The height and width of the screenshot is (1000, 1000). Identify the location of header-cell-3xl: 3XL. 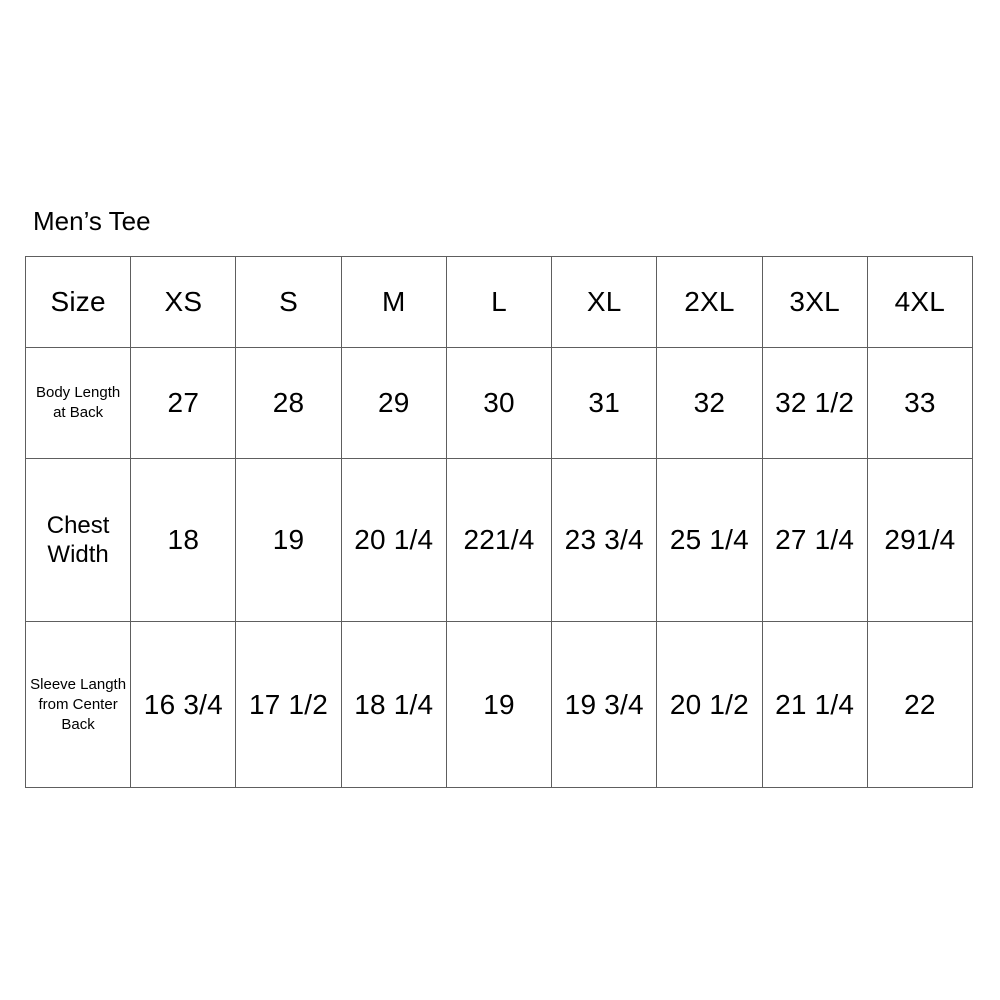
(814, 302).